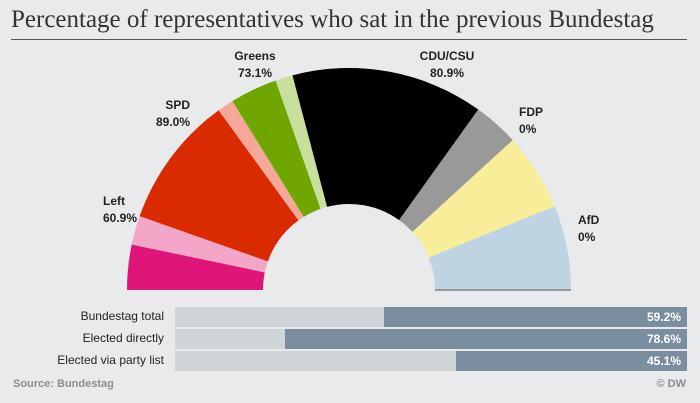  I want to click on bar-value: 78.6%, so click(663, 339).